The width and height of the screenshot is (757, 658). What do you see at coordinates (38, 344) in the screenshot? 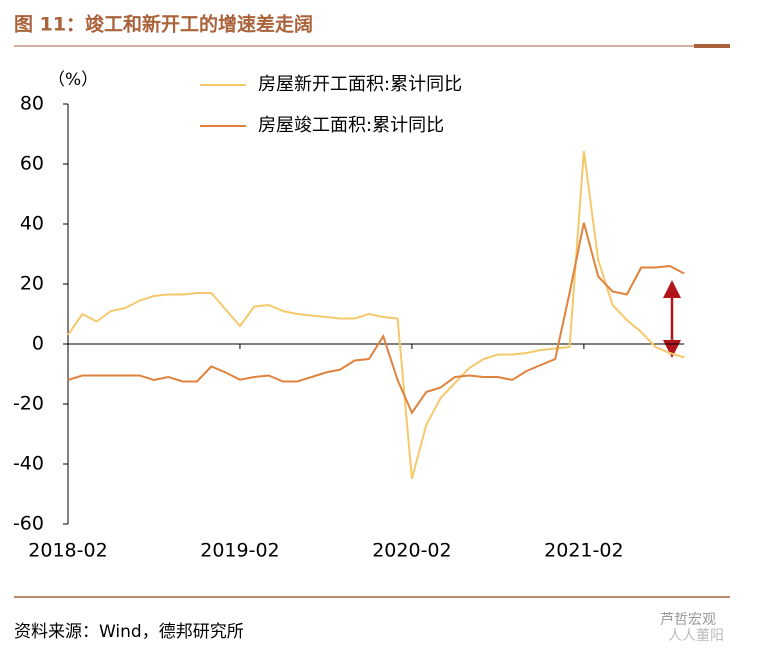
I see `y-tick-label: 0` at bounding box center [38, 344].